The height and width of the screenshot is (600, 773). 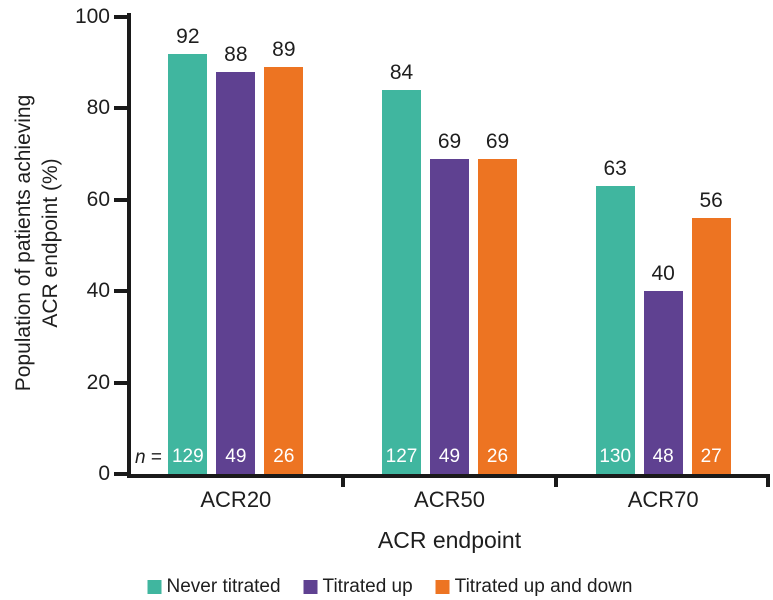 I want to click on bar-value-label: 40, so click(x=663, y=274).